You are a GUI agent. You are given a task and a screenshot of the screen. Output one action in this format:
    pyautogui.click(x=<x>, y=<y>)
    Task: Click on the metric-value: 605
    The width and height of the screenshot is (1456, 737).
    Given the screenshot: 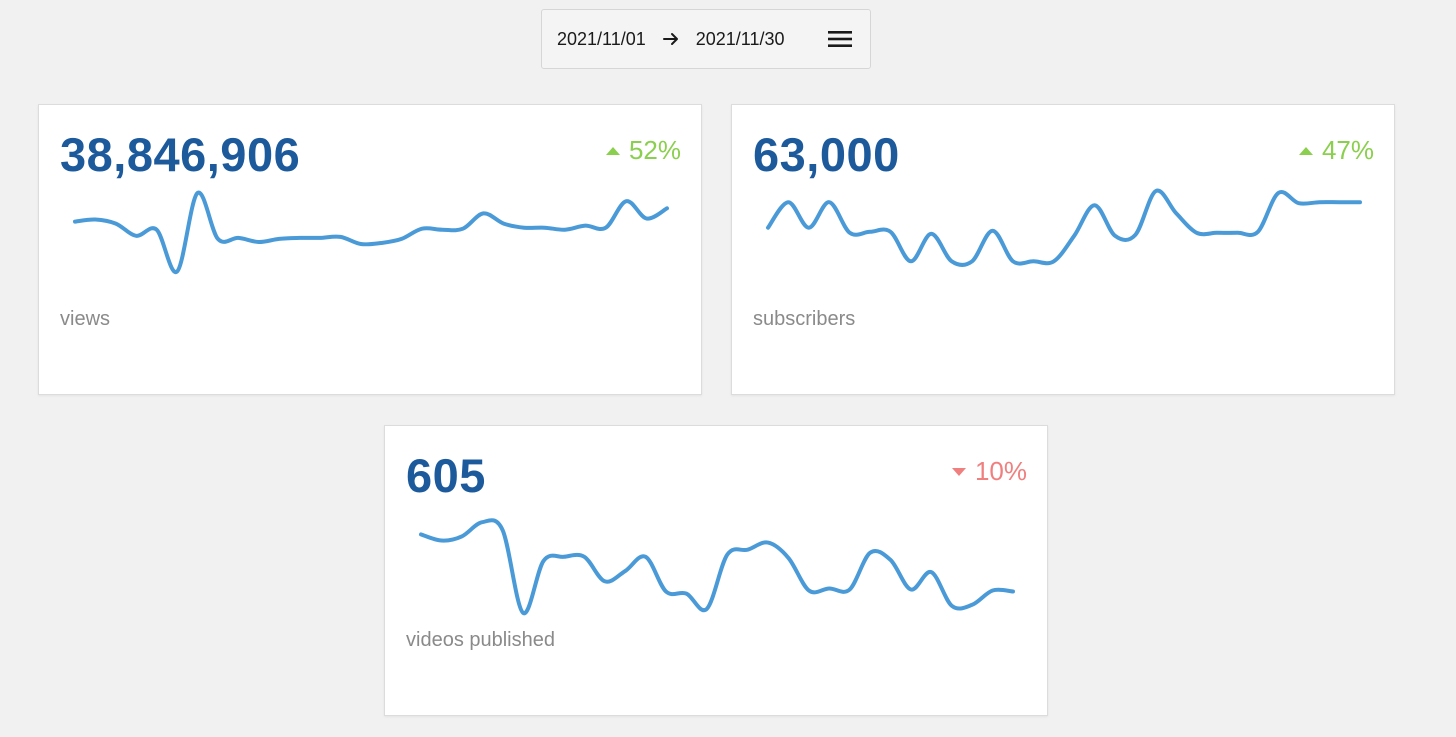 What is the action you would take?
    pyautogui.click(x=446, y=475)
    